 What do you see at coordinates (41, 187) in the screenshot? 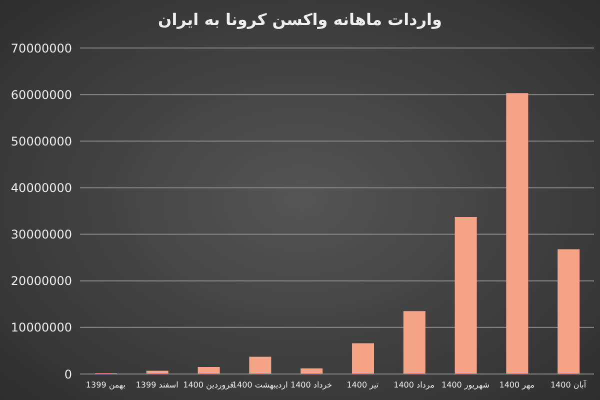
I see `y-tick-label: 40000000` at bounding box center [41, 187].